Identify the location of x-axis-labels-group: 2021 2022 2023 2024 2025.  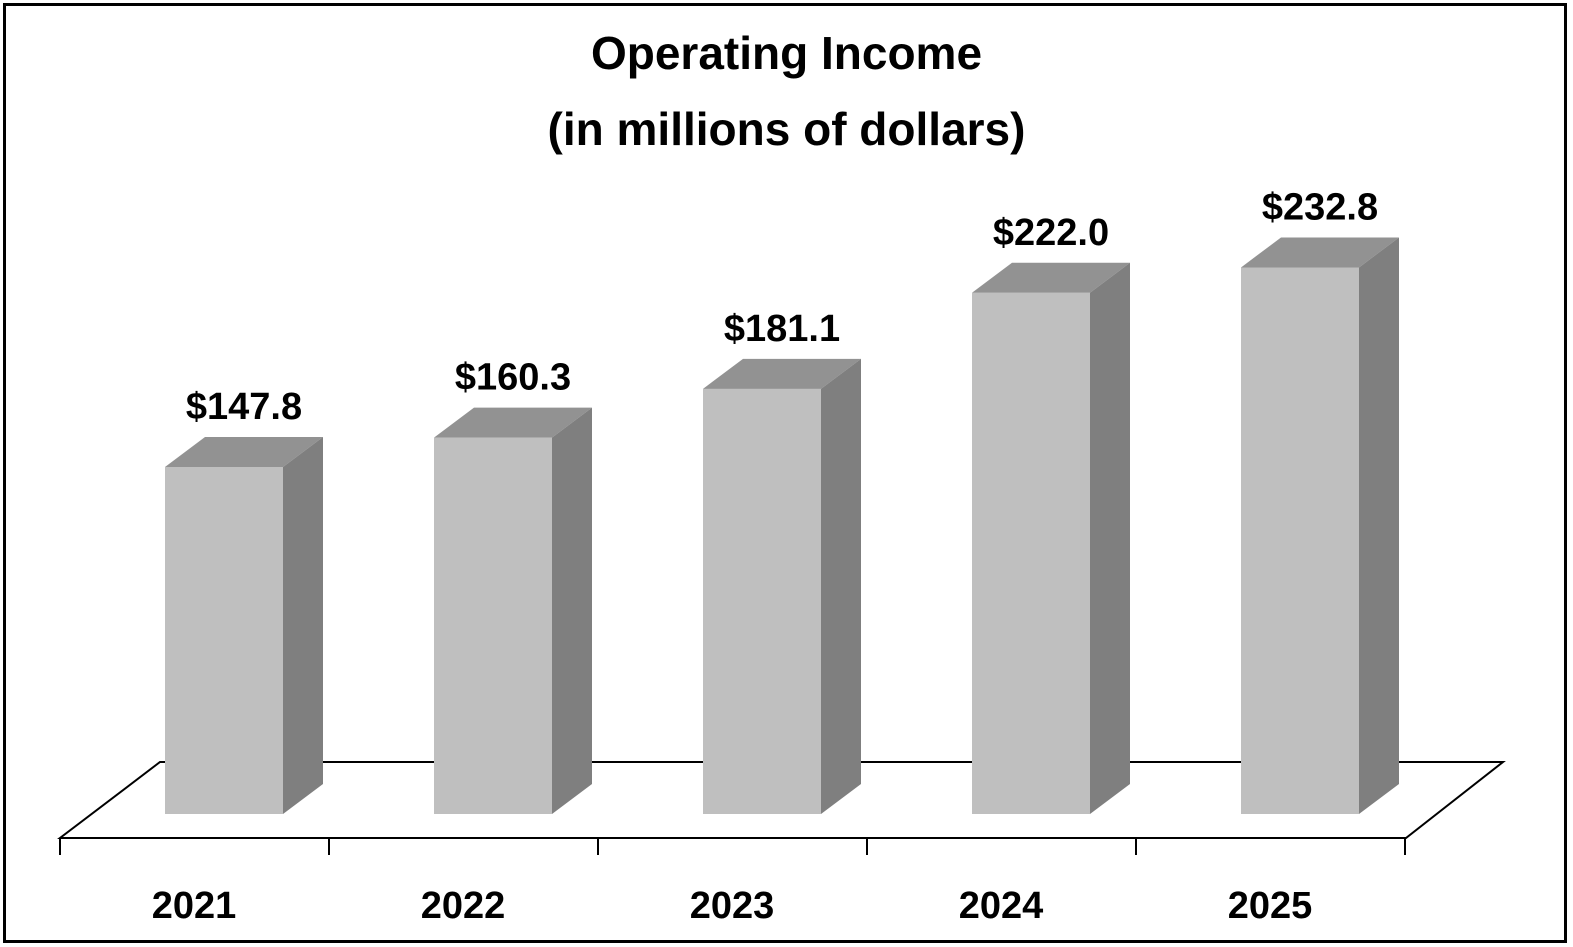
(732, 906).